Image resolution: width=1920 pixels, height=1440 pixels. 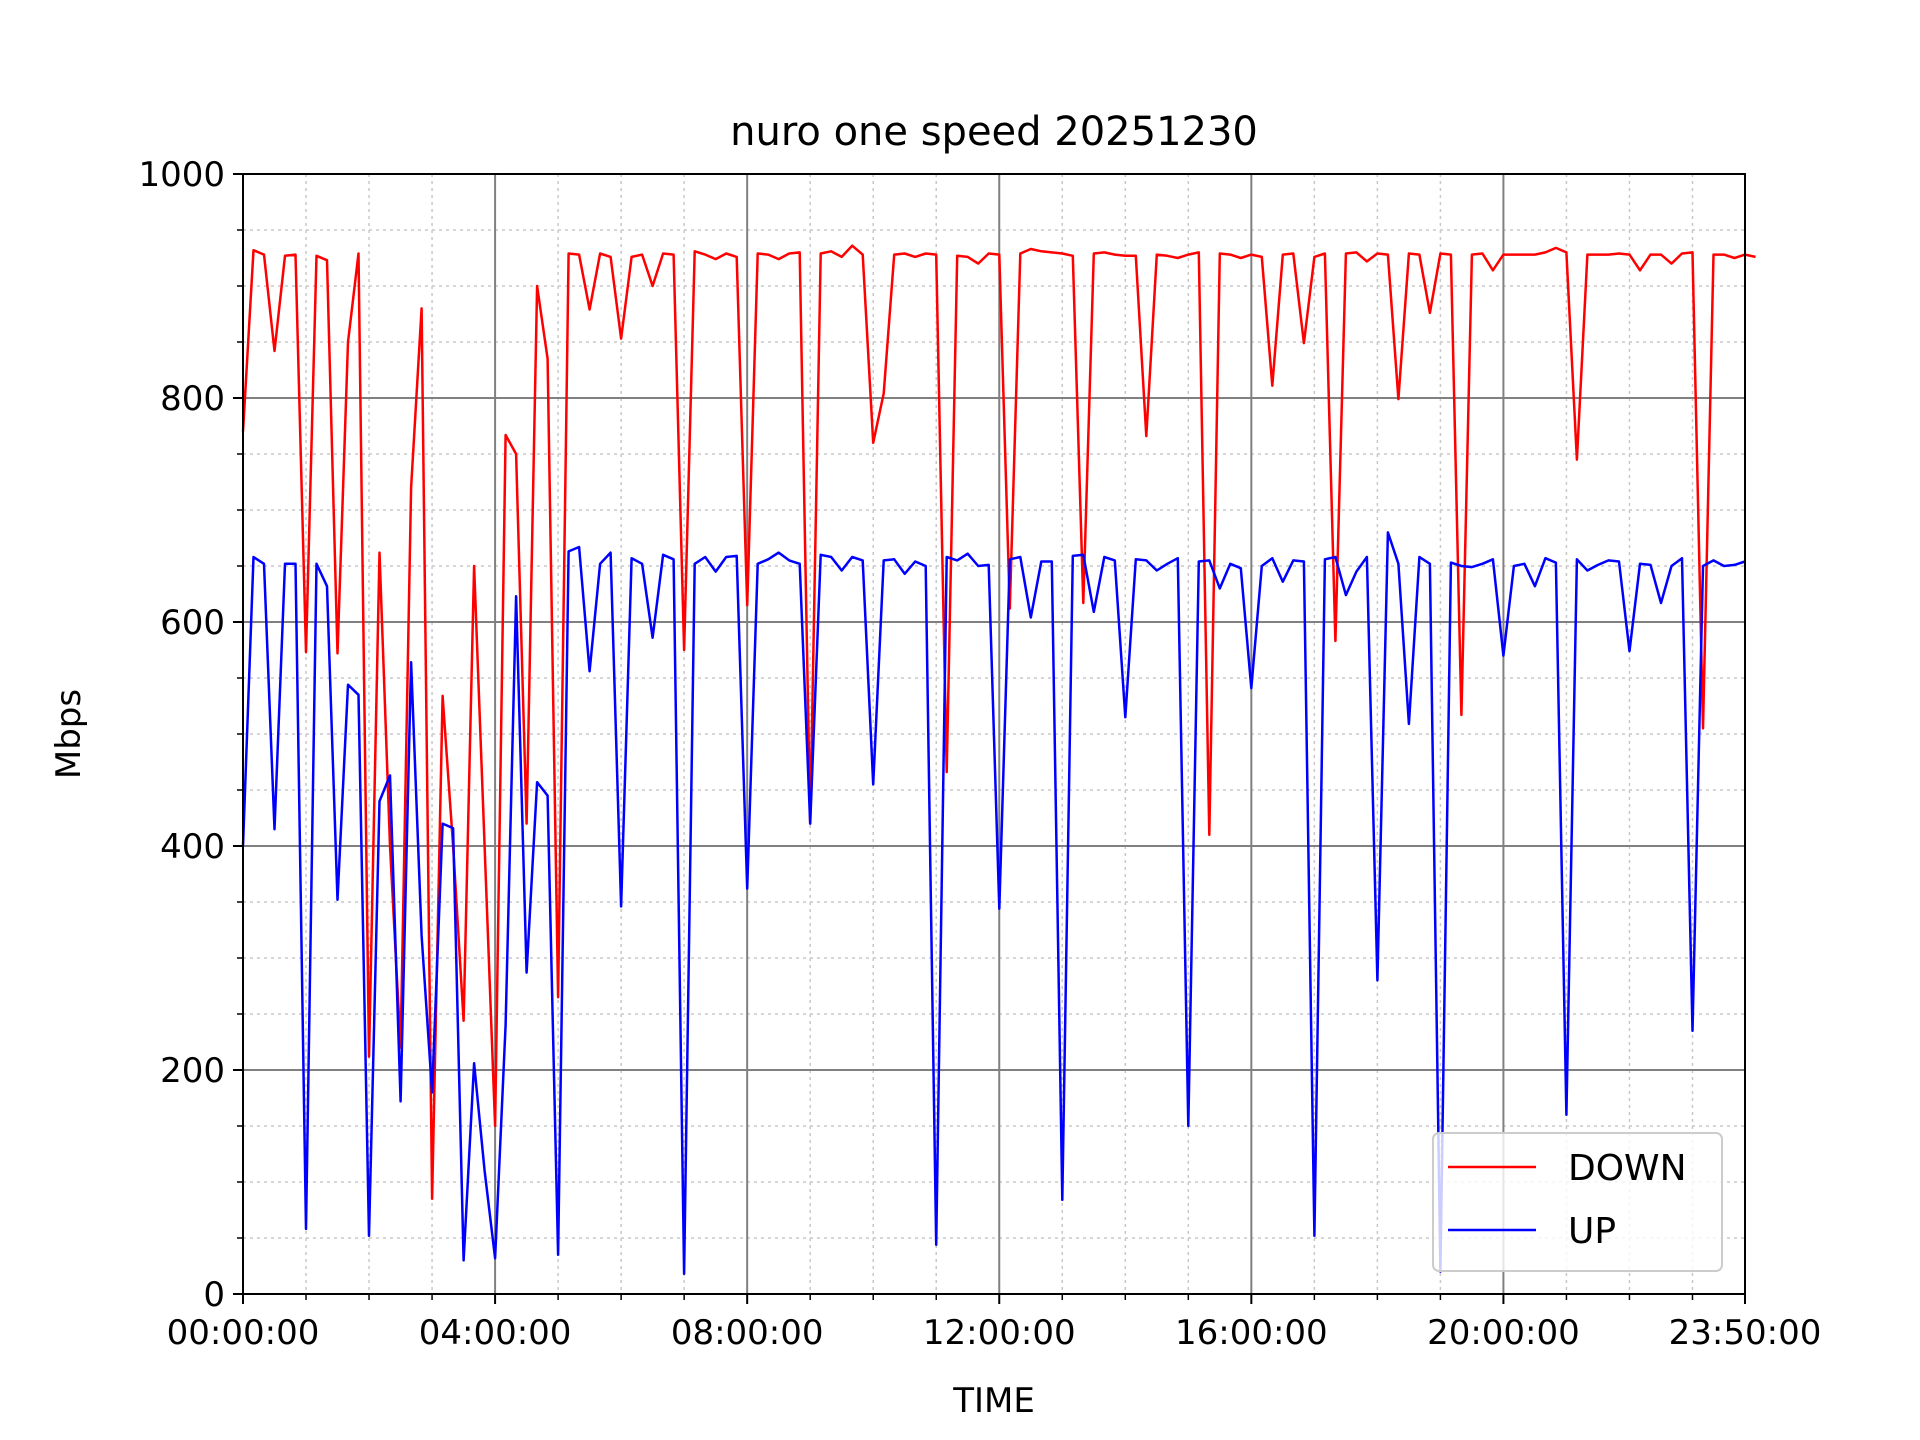 I want to click on x-tick-label: 08:00:00, so click(x=747, y=1333).